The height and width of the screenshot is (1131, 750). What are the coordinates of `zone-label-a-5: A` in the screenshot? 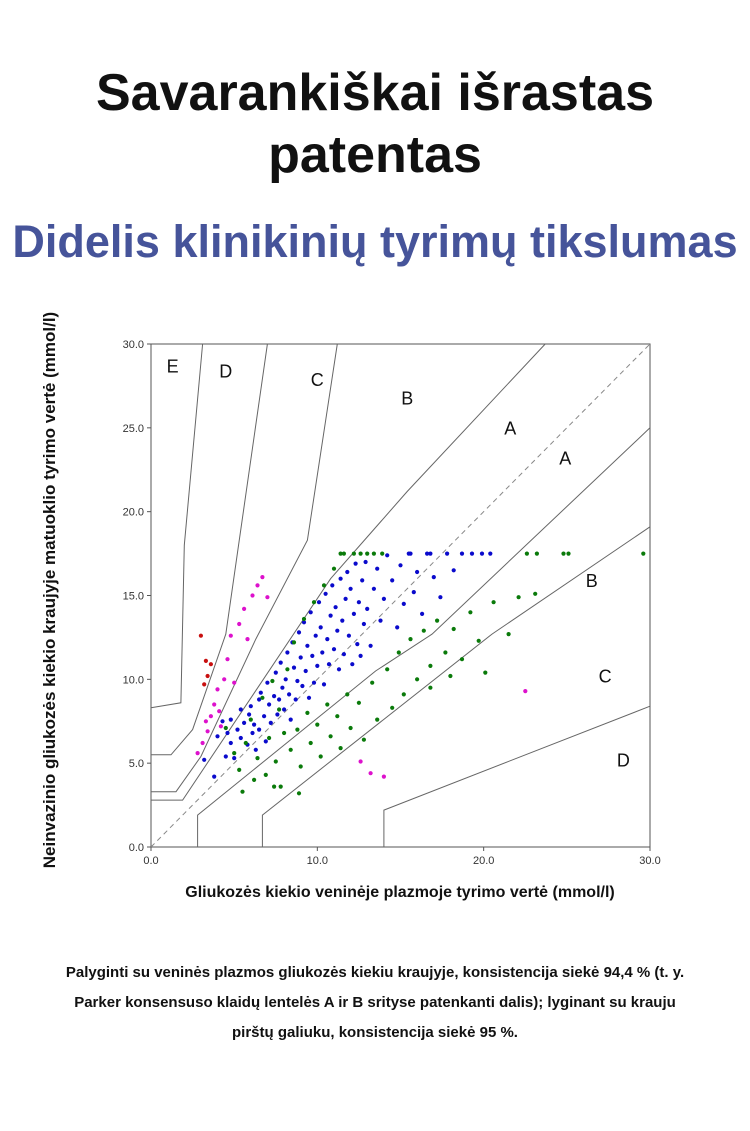 It's located at (565, 459).